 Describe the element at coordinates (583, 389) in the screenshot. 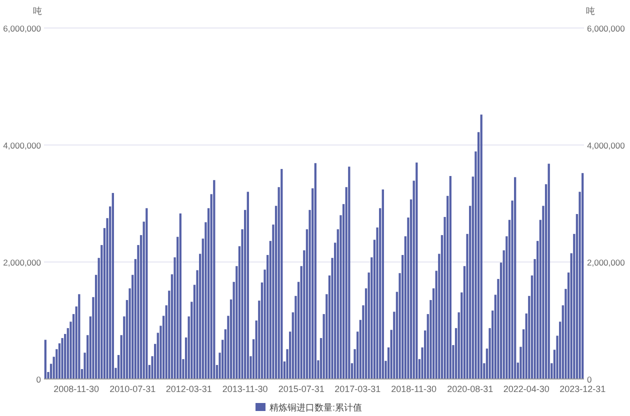

I see `x-tick-label: 2023-12-31` at that location.